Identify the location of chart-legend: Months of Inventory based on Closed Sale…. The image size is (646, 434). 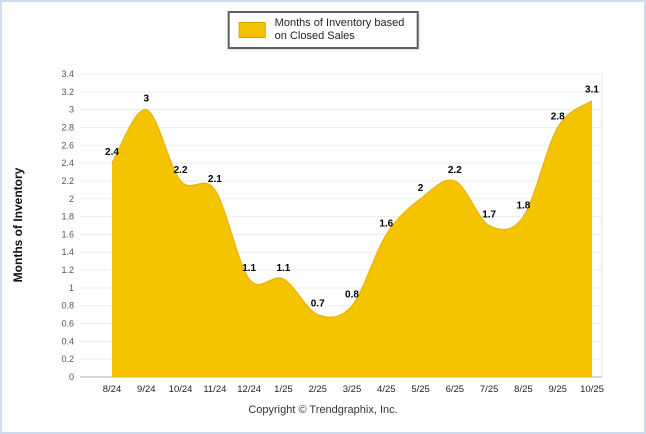
(323, 30).